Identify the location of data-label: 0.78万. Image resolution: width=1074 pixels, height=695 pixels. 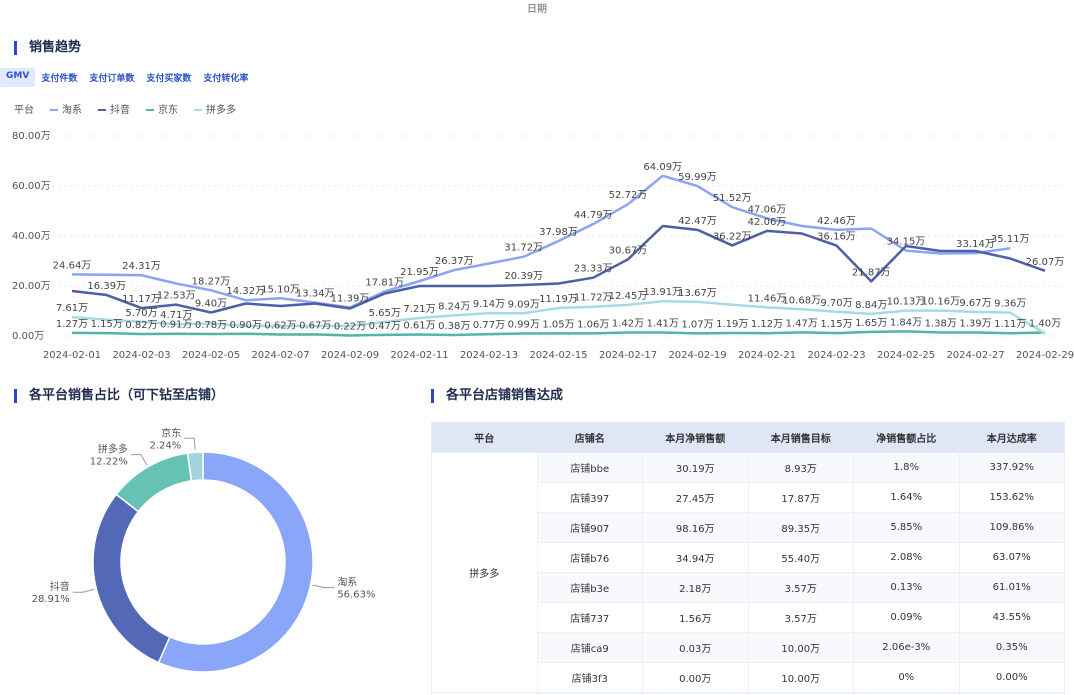
(211, 325).